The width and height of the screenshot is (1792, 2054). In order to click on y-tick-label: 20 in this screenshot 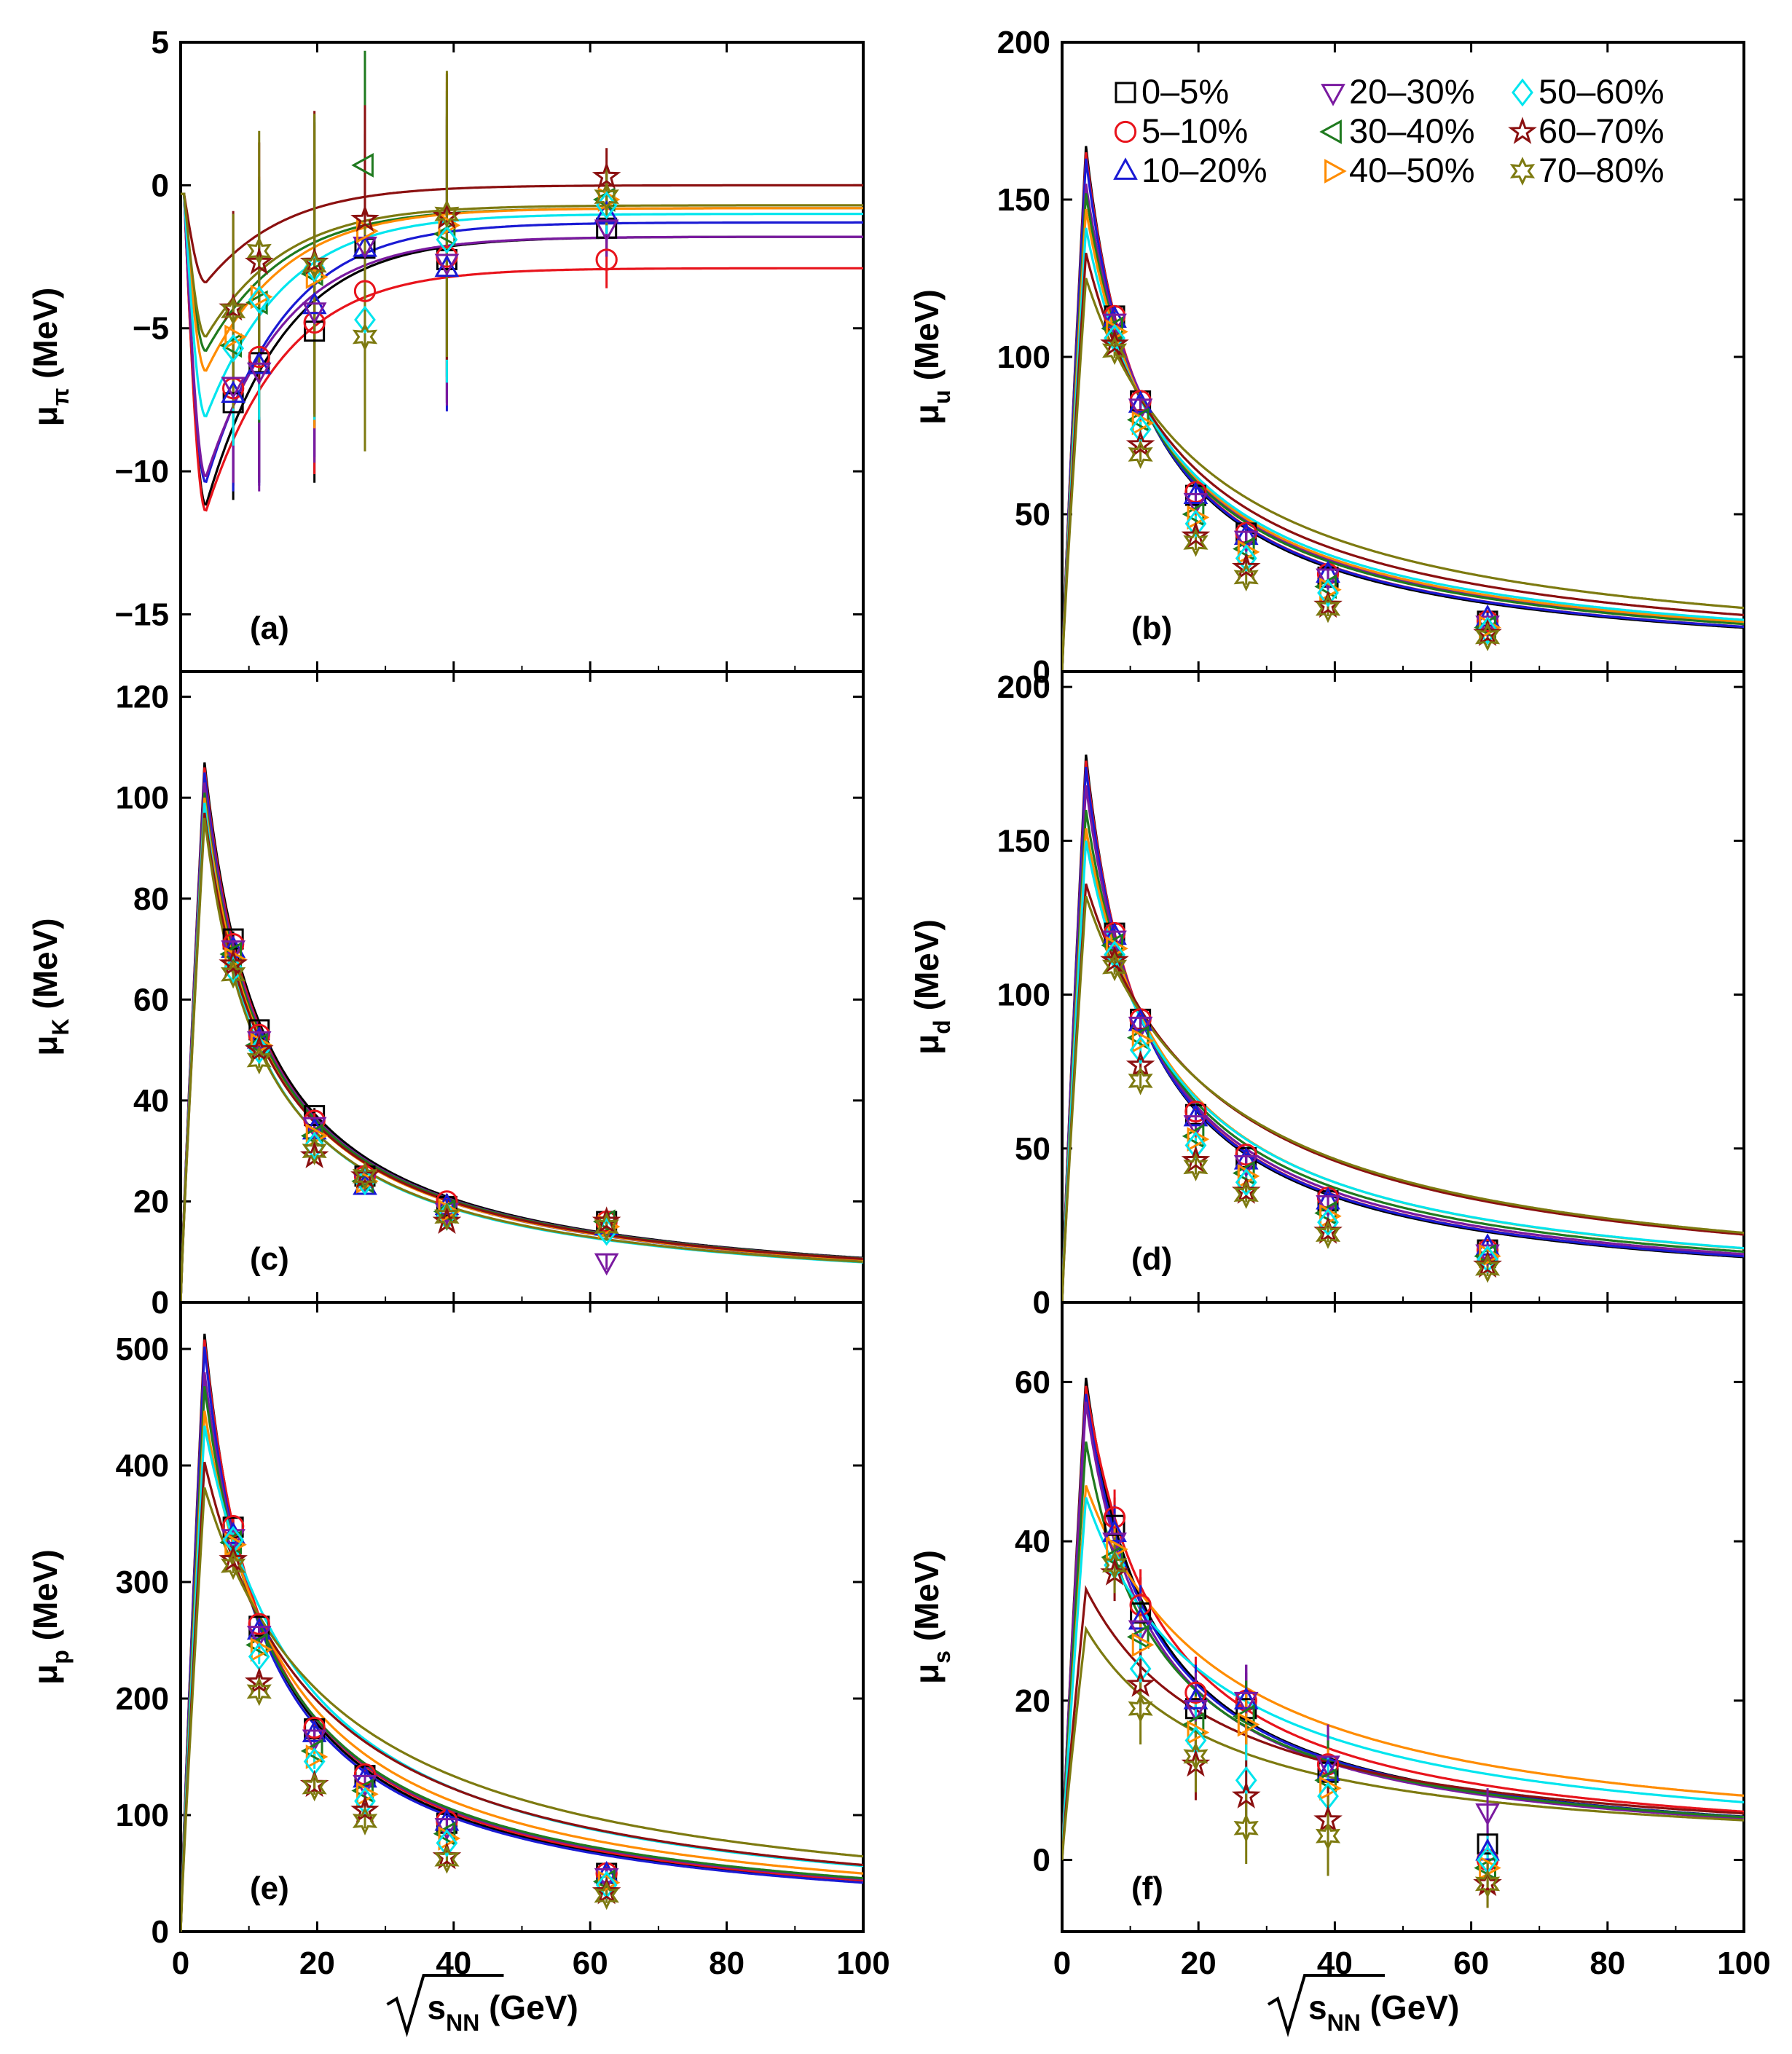, I will do `click(1032, 1701)`.